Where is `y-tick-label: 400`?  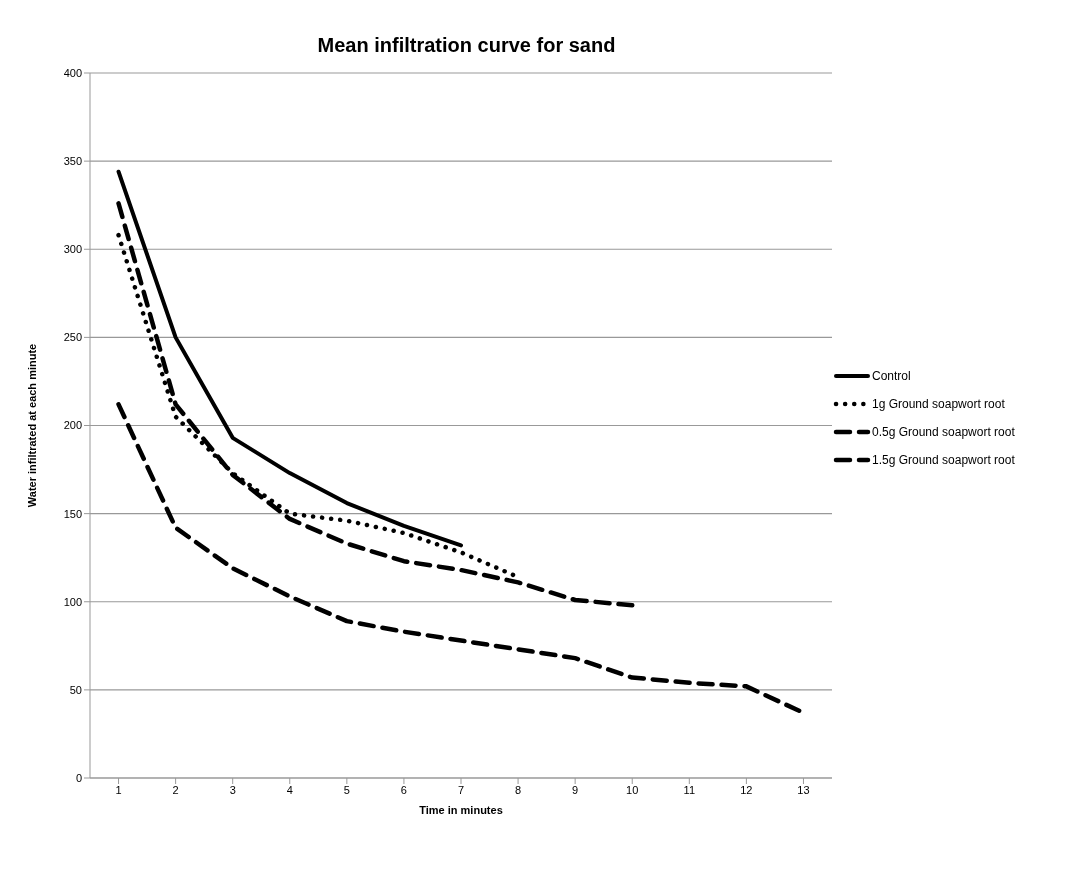
y-tick-label: 400 is located at coordinates (72, 72).